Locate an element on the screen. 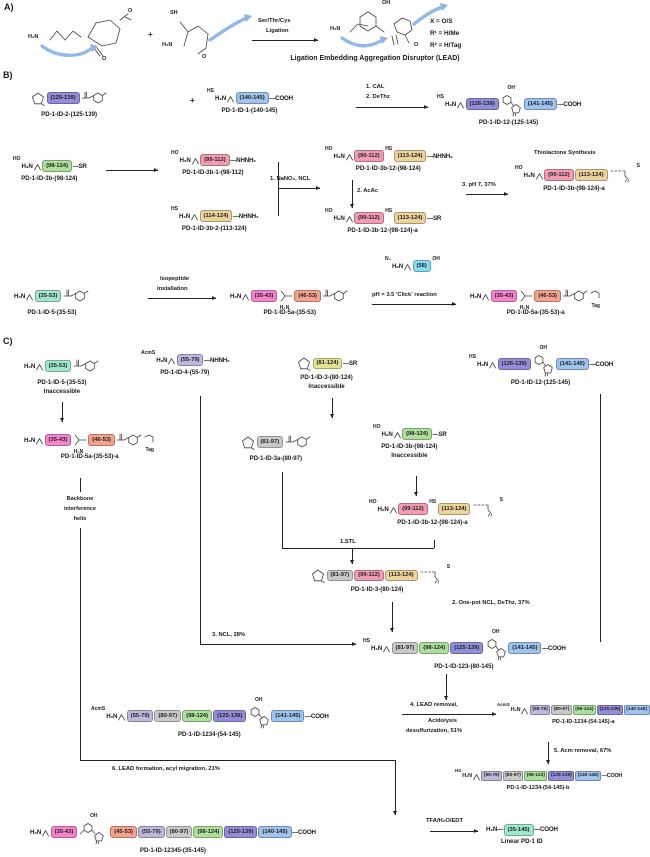  step-label: 1. CAL is located at coordinates (375, 87).